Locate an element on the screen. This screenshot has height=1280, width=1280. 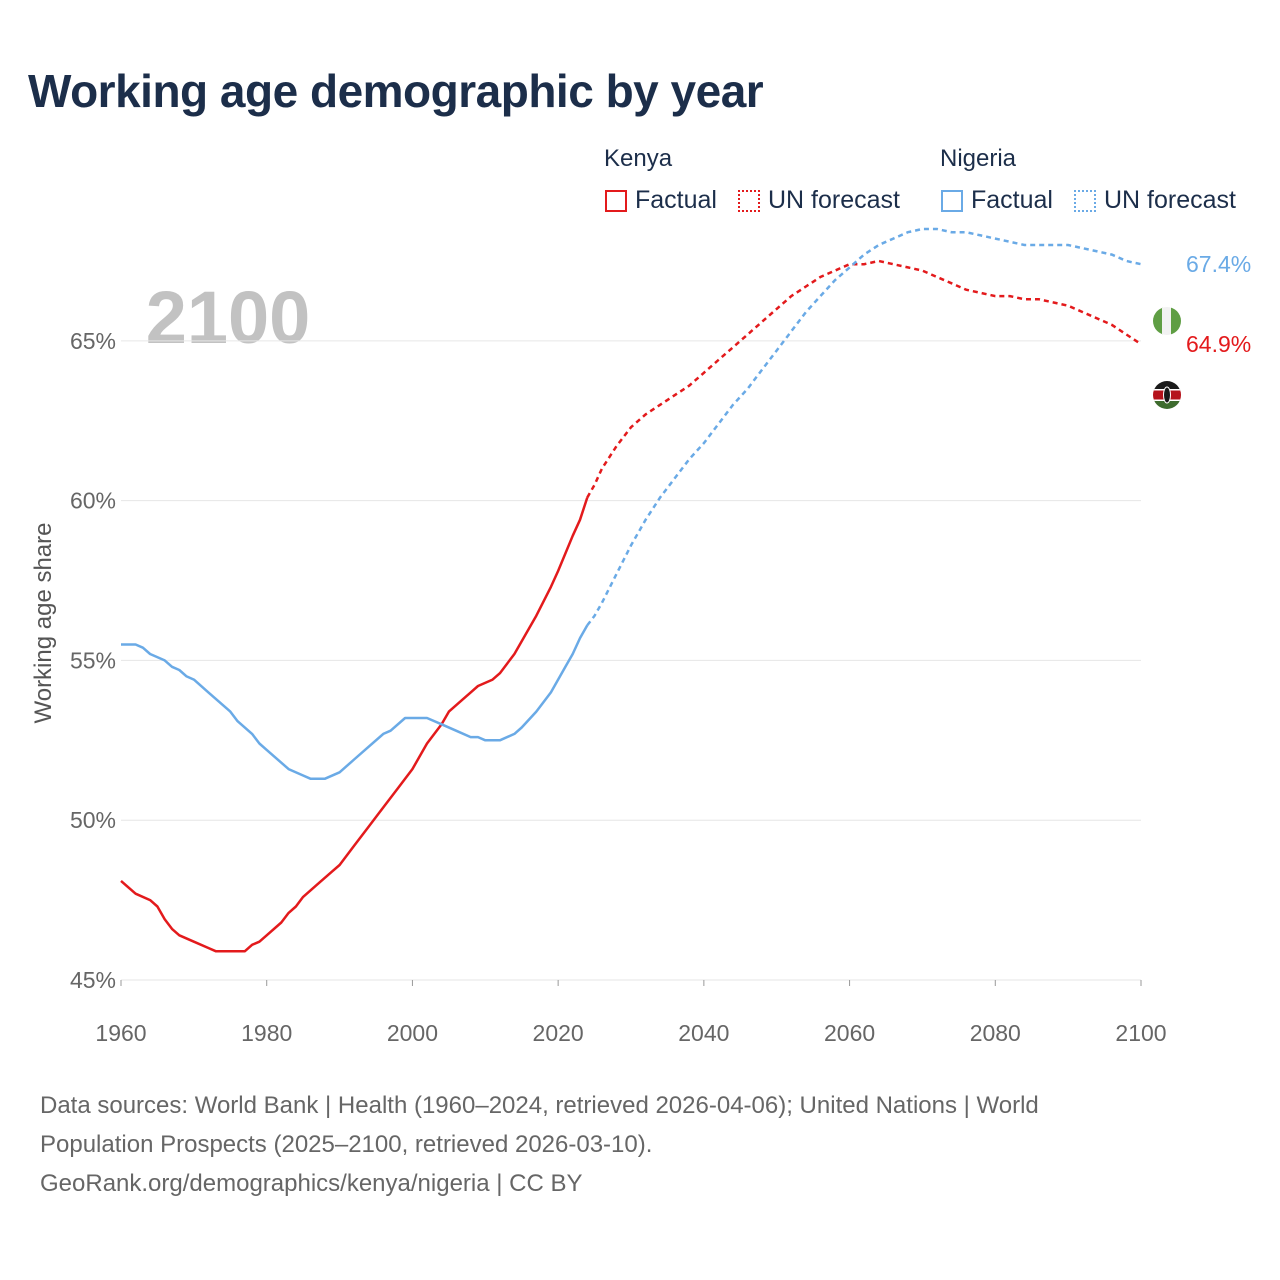
legend-nigeria-factual-label: Factual is located at coordinates (1012, 200).